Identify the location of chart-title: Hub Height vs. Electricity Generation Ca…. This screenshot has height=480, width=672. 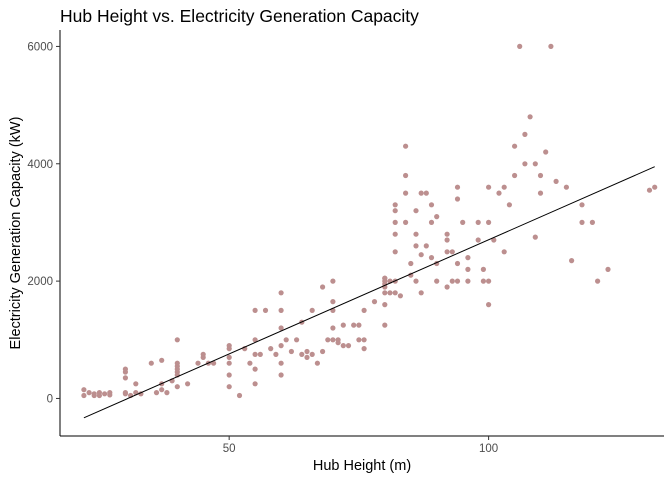
(239, 16).